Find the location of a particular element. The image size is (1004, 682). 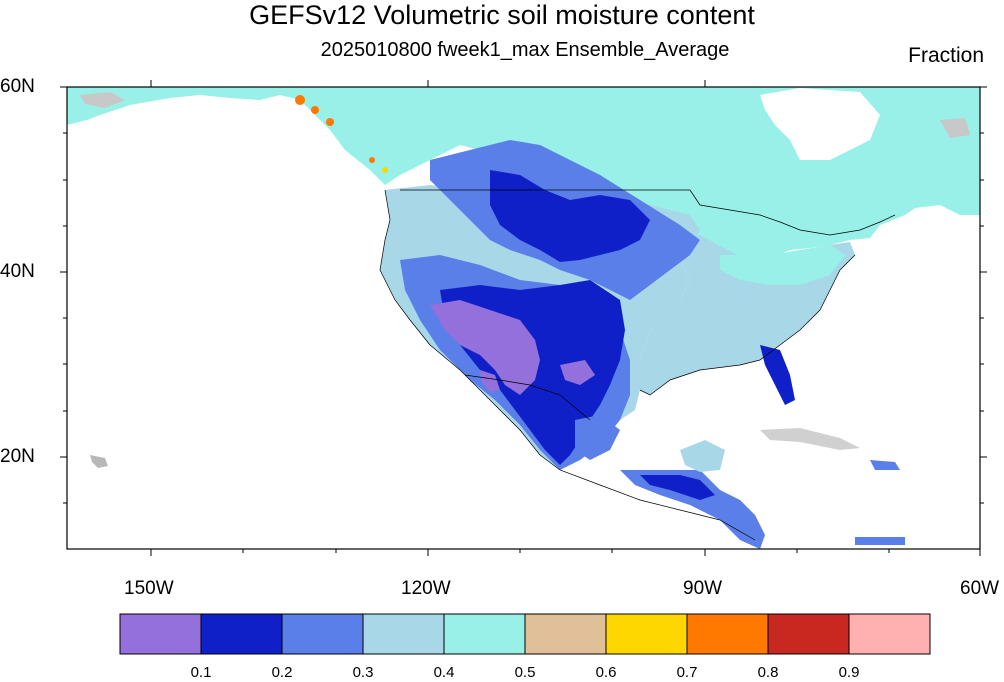

lon-label-90w: 90W is located at coordinates (703, 588).